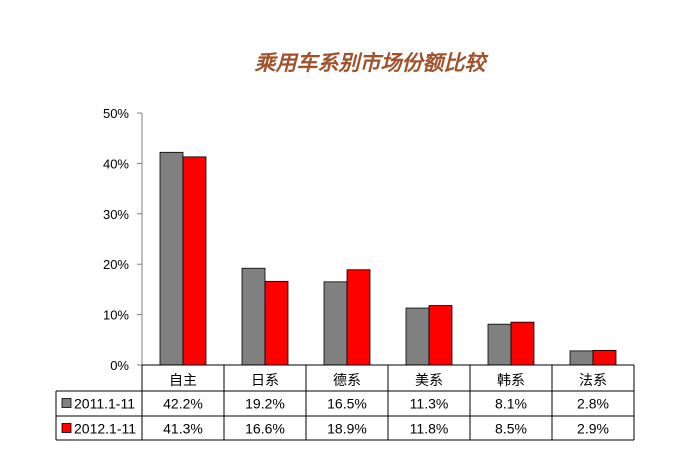  I want to click on category-label: 法系, so click(593, 381).